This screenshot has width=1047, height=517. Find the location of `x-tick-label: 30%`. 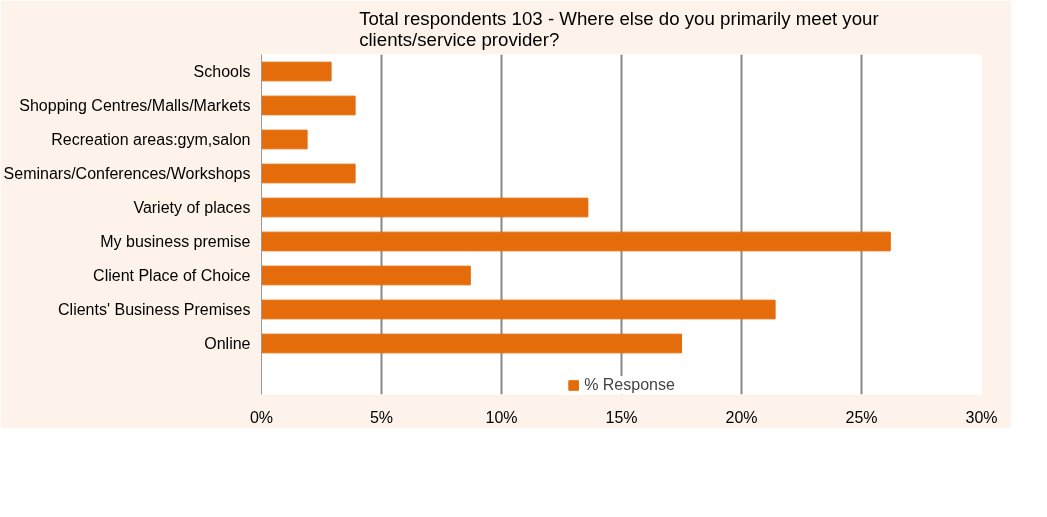

x-tick-label: 30% is located at coordinates (981, 417).